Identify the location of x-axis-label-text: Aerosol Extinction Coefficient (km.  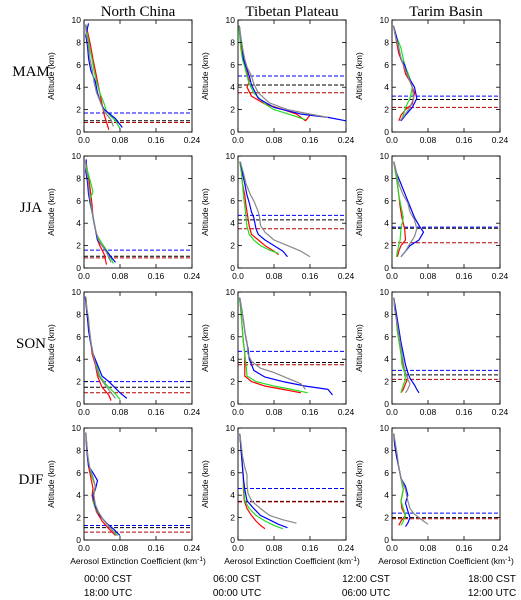
(287, 561).